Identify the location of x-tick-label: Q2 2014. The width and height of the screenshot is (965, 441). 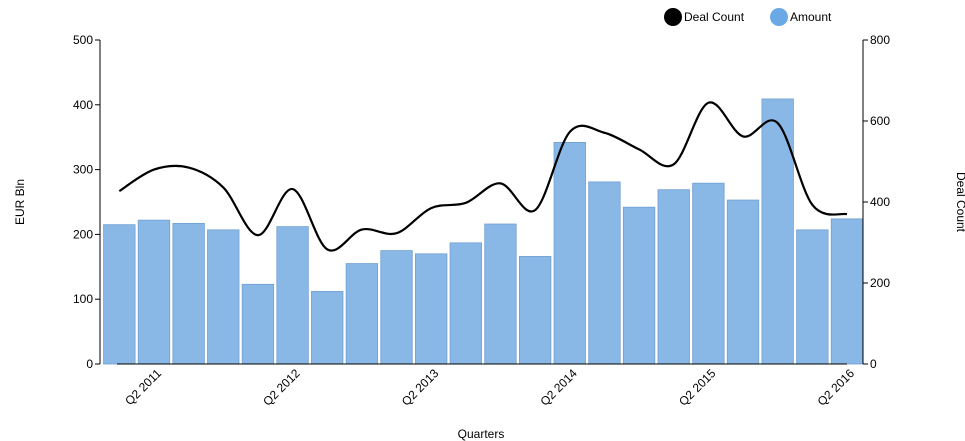
(558, 387).